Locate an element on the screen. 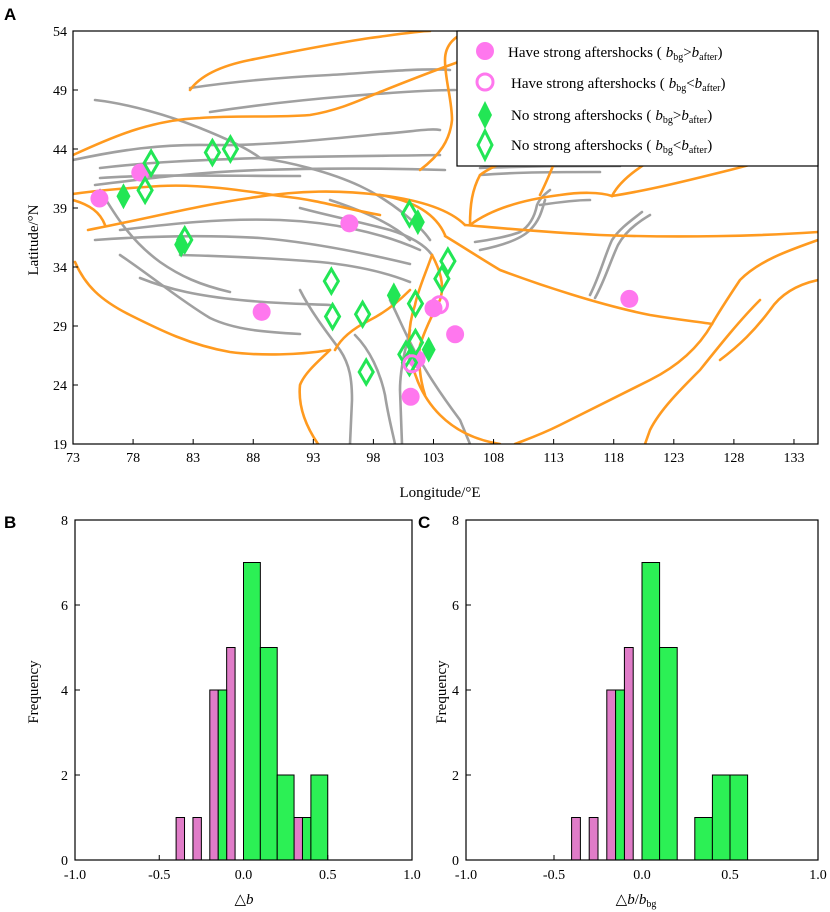  map-x-axis-label: Longitude/°E is located at coordinates (440, 493).